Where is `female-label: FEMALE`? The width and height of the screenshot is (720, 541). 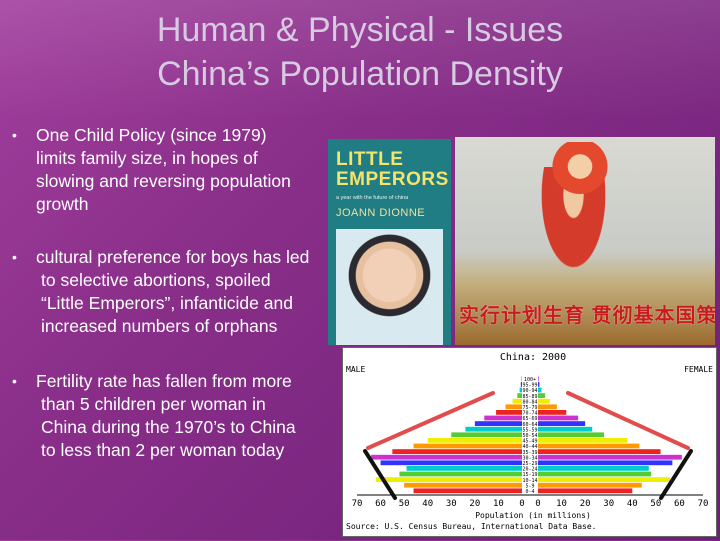
female-label: FEMALE is located at coordinates (698, 369).